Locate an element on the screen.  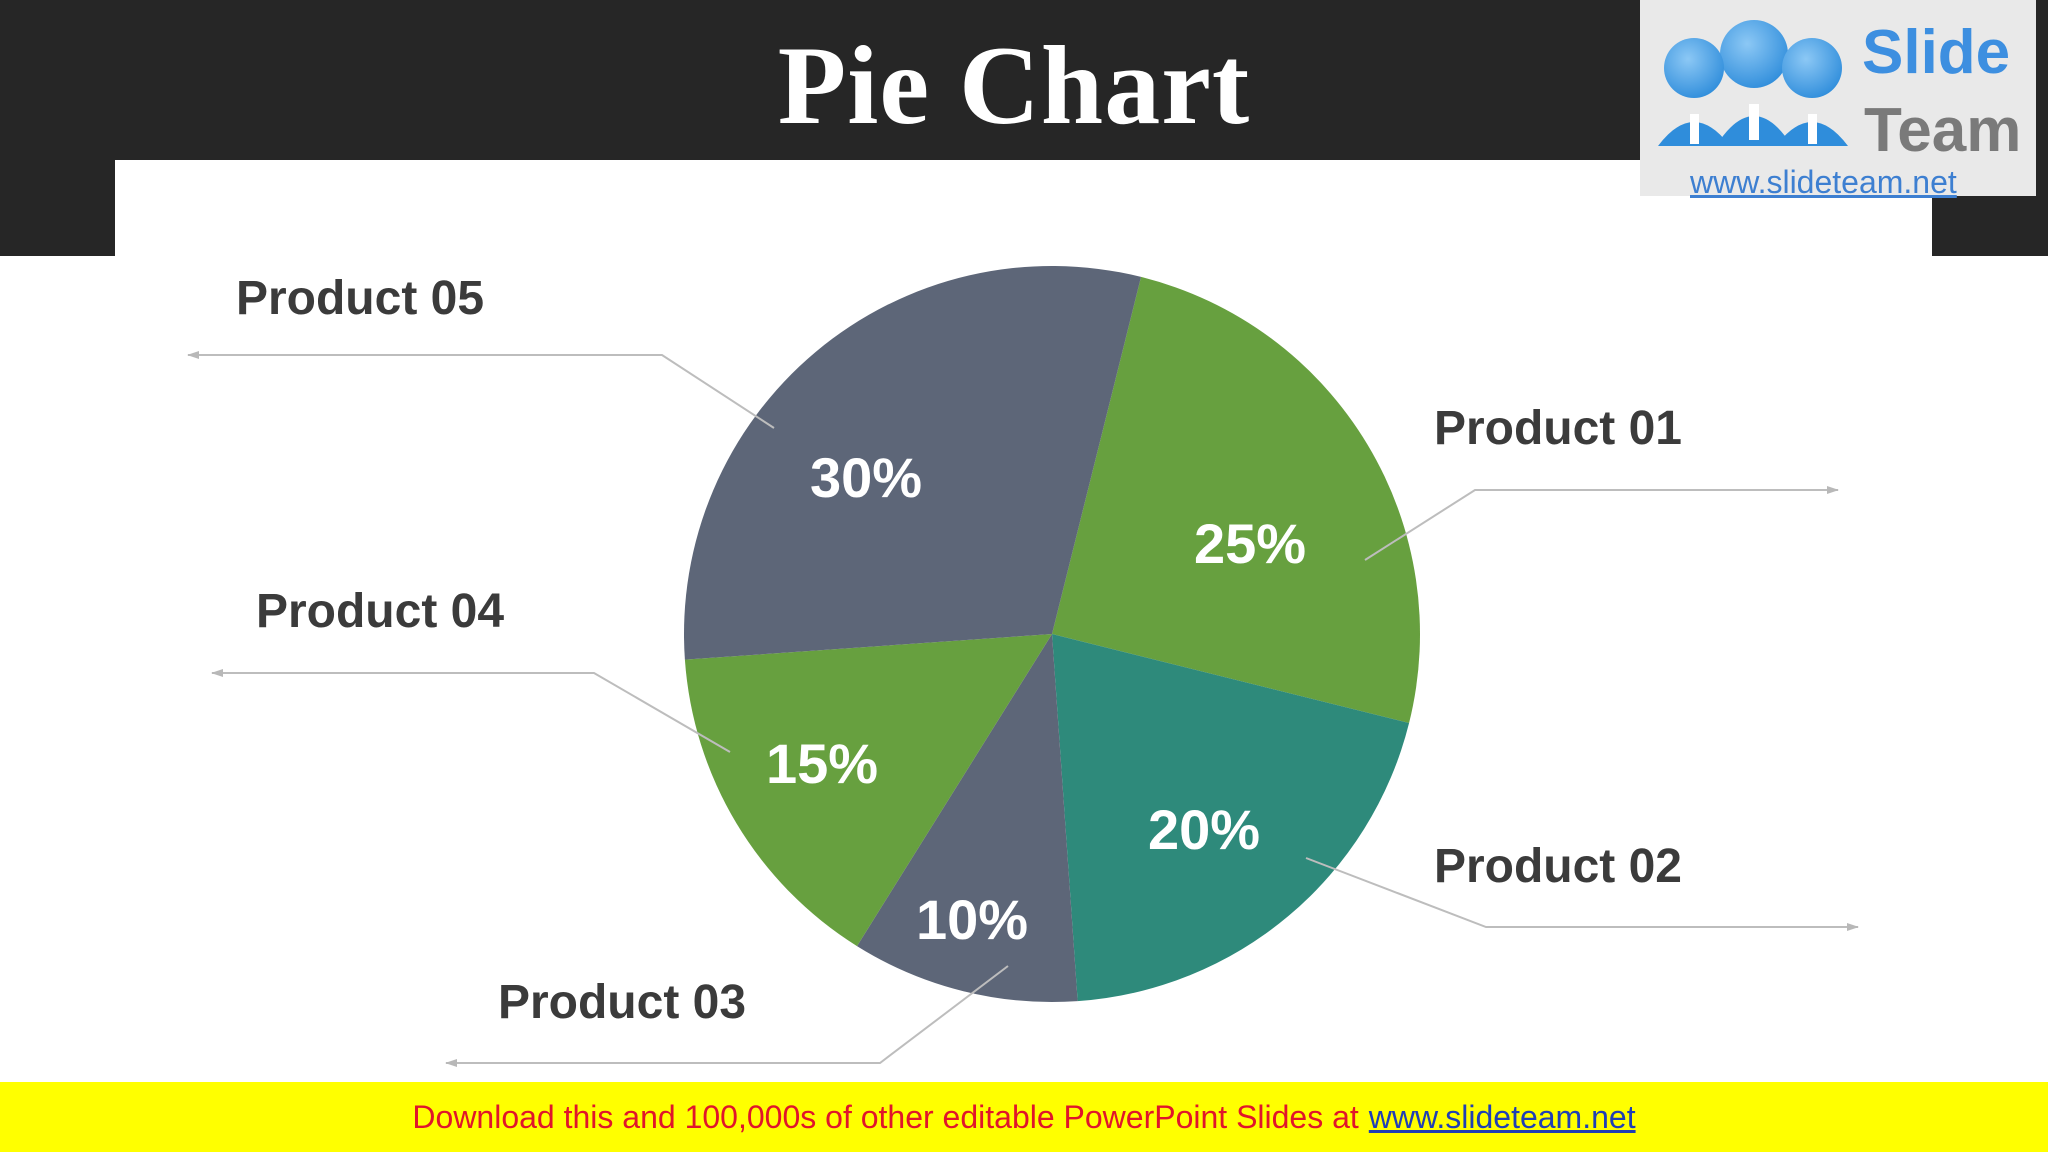
slice-value-label-2: 20% is located at coordinates (1204, 829).